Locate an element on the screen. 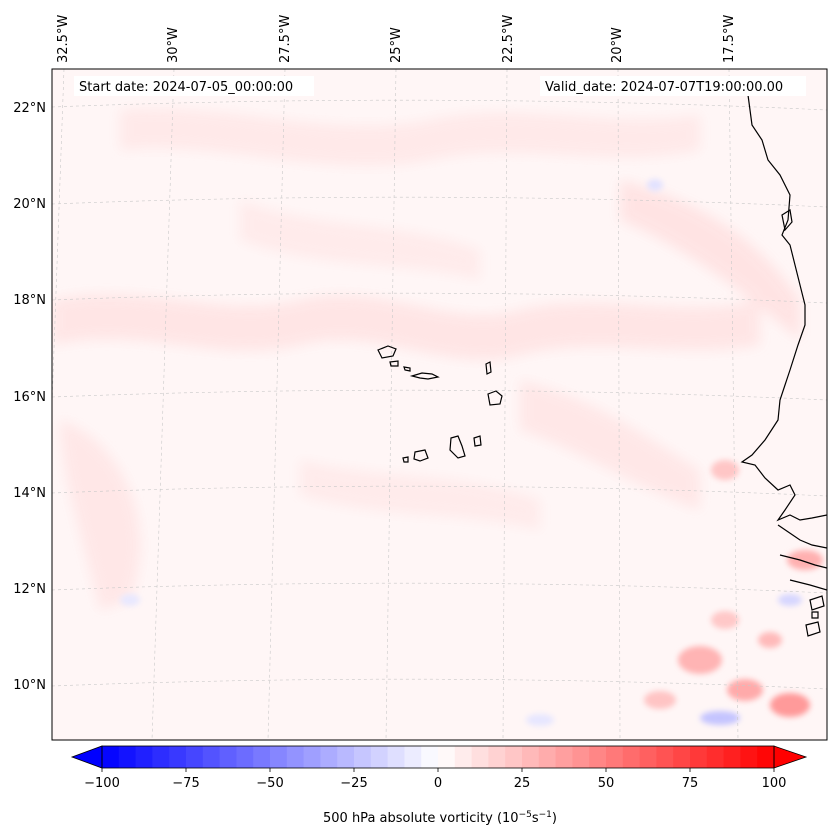 The width and height of the screenshot is (837, 839). lat-label: 20°N is located at coordinates (29, 204).